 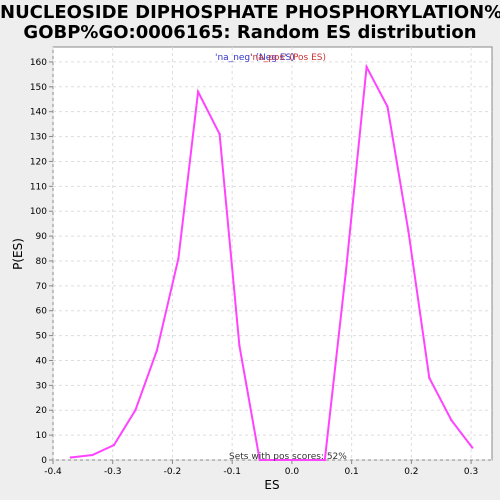 I want to click on y-tick-label: 130, so click(x=38, y=138).